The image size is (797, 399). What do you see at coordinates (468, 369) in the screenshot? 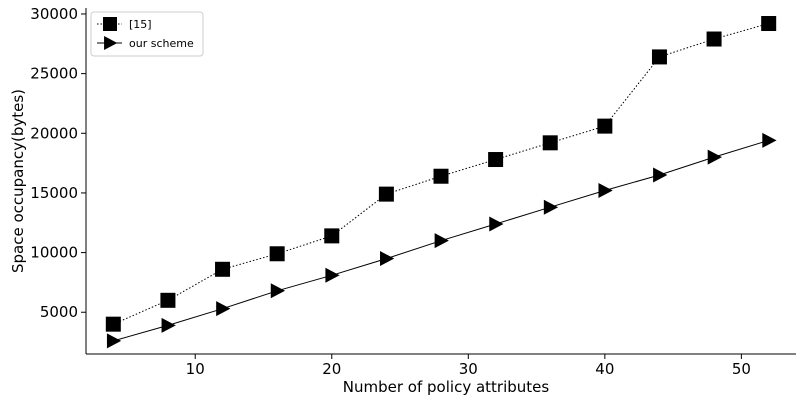
I see `x-tick-label: 30` at bounding box center [468, 369].